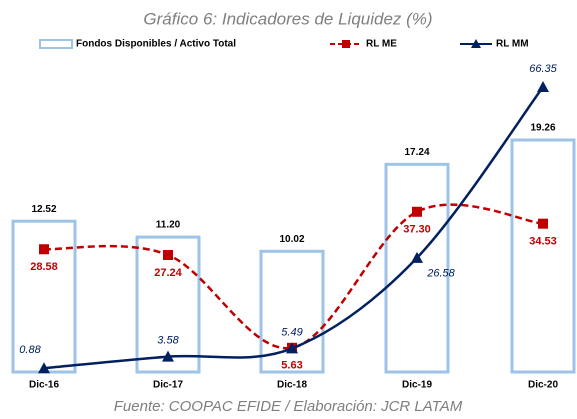  Describe the element at coordinates (417, 385) in the screenshot. I see `x-tick-label: Dic-19` at that location.